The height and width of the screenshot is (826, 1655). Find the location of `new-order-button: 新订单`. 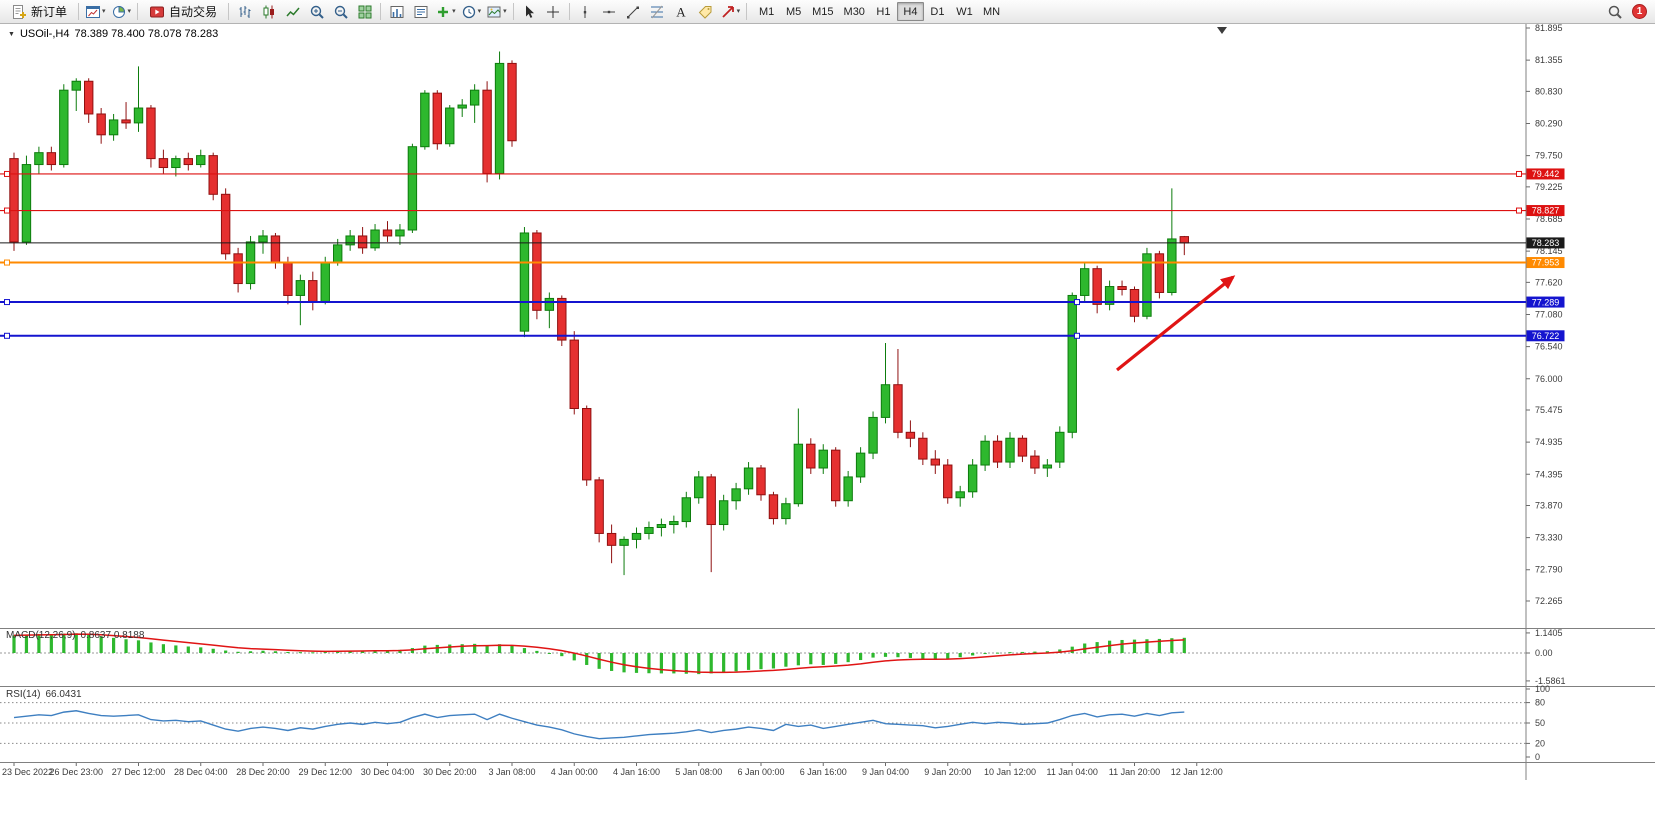

new-order-button: 新订单 is located at coordinates (39, 11).